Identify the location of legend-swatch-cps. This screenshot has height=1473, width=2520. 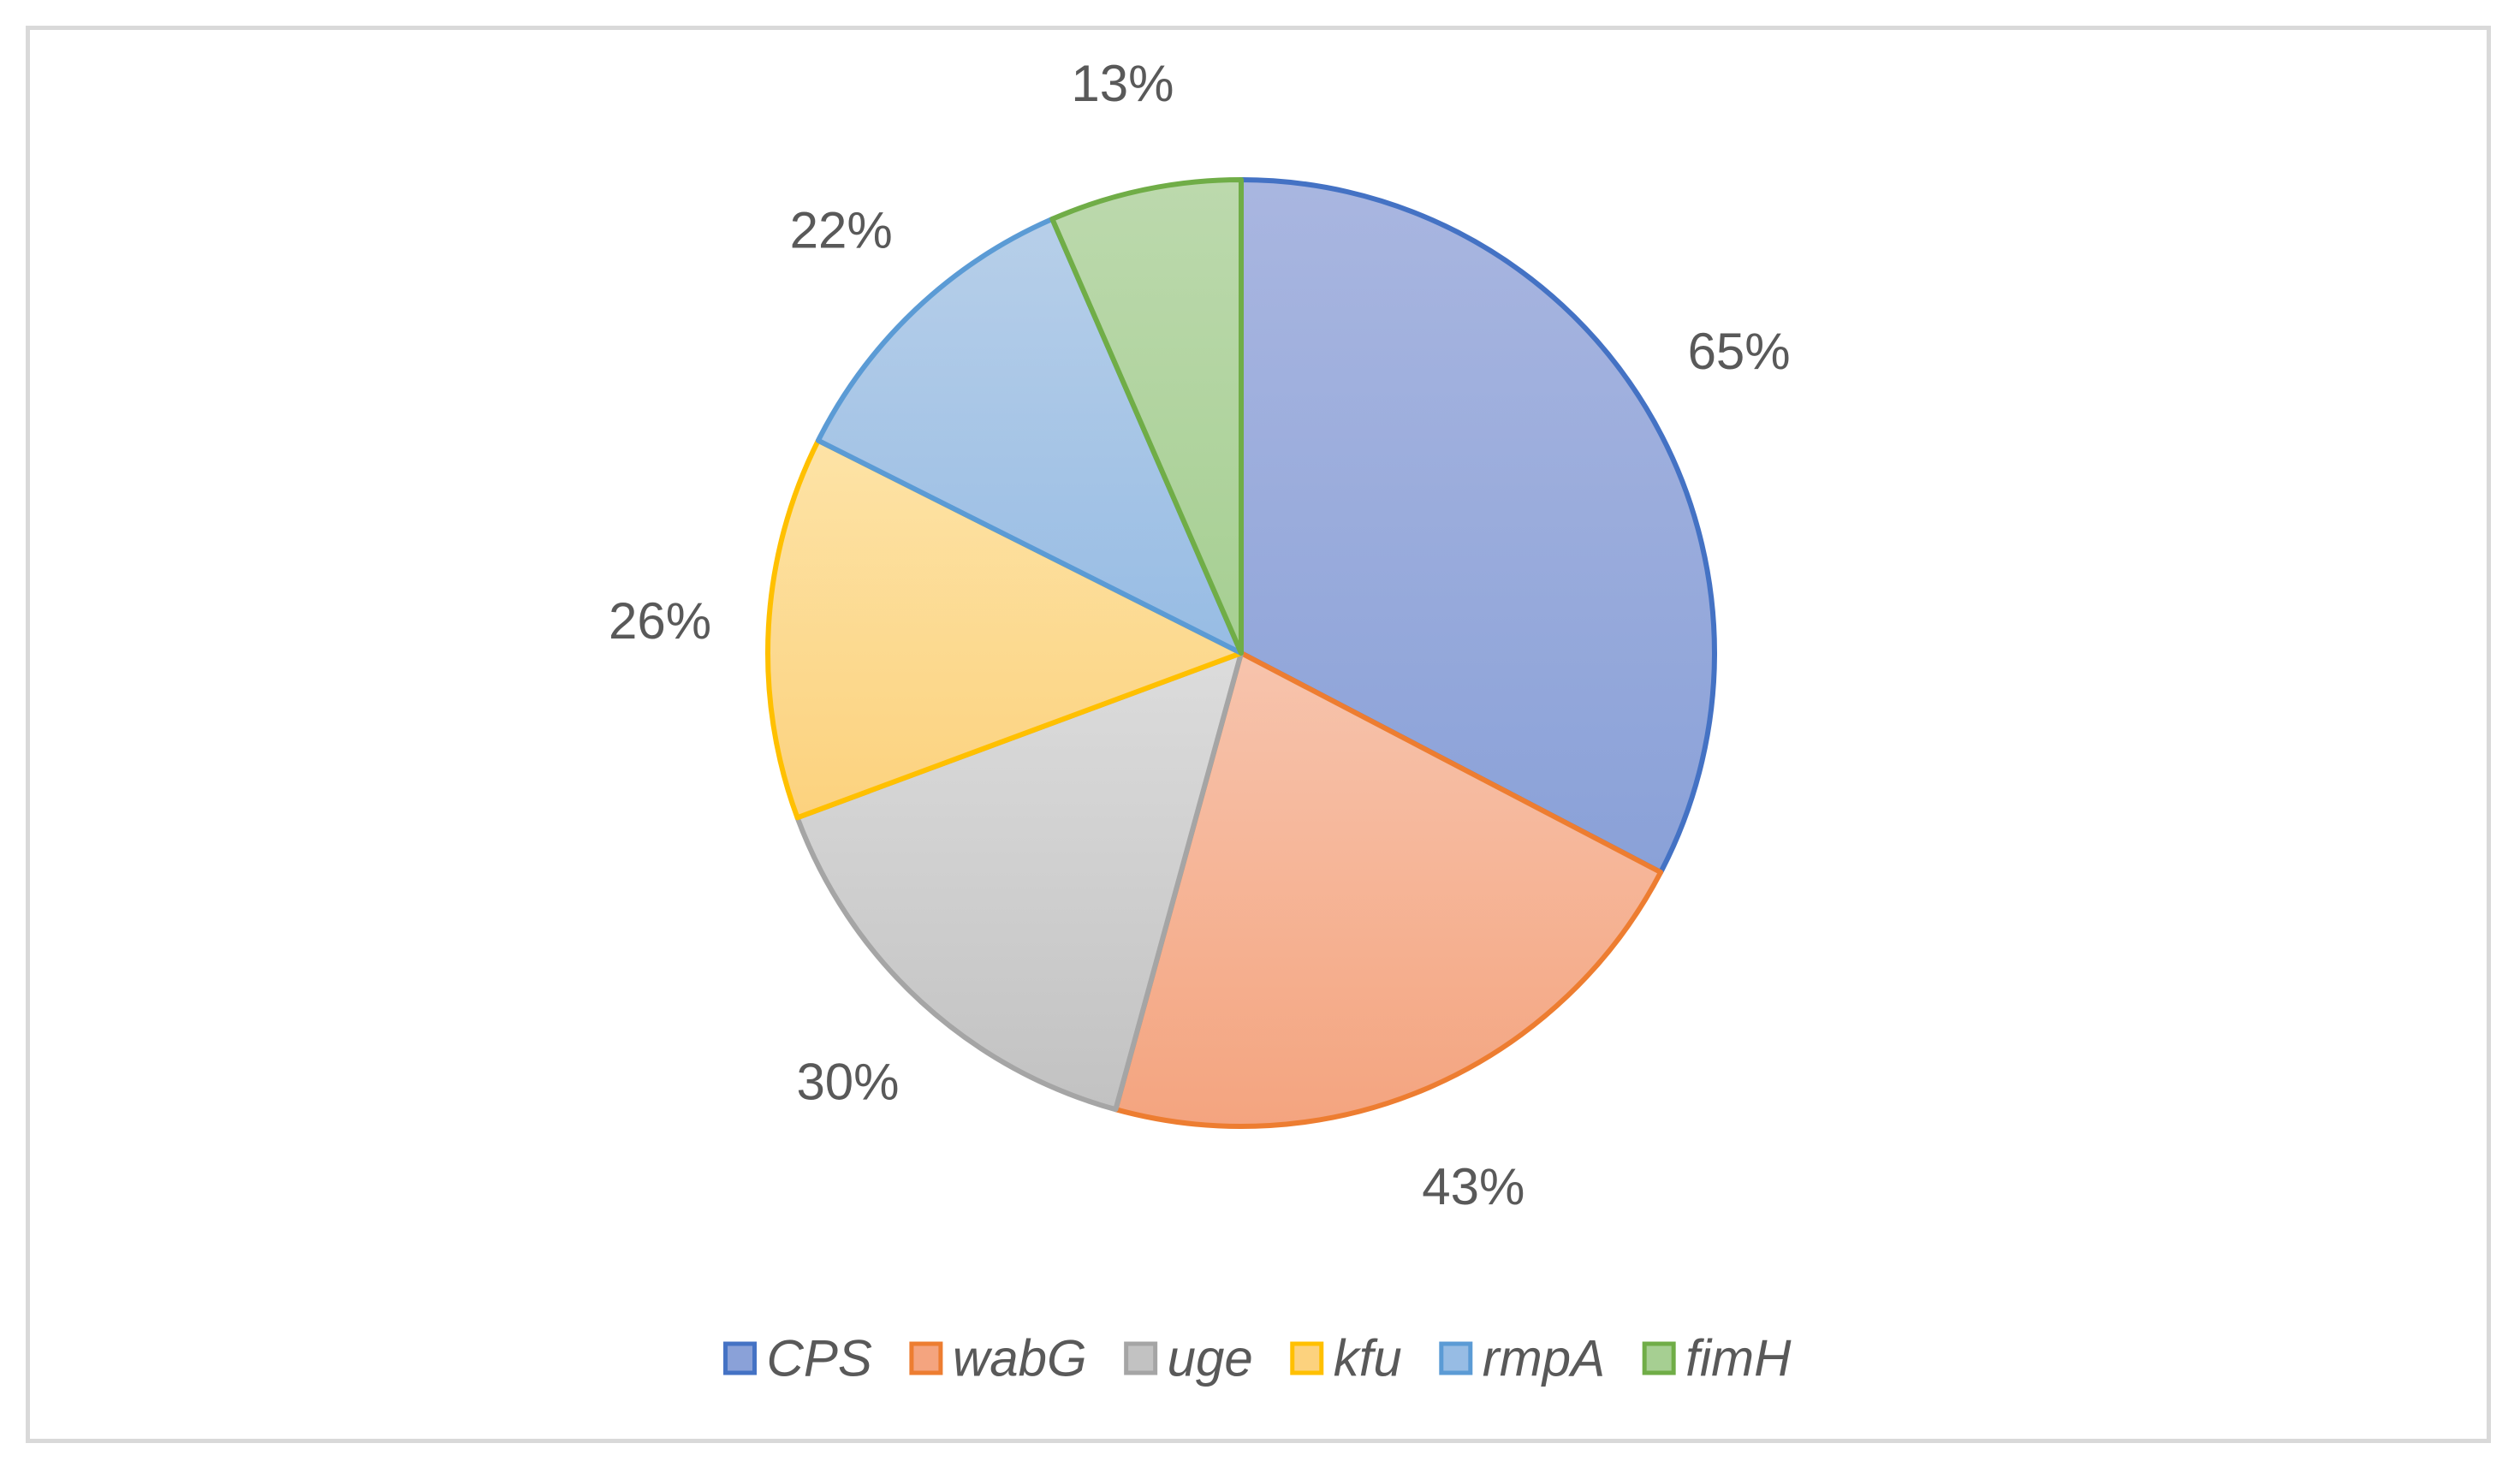
(740, 1358).